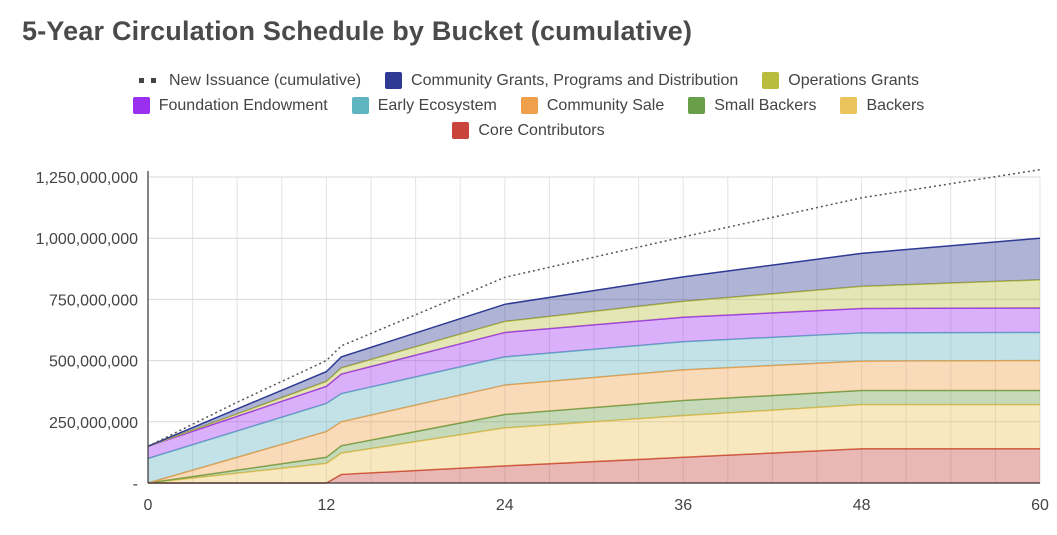 This screenshot has width=1057, height=535. I want to click on legend-item: Community Sale, so click(592, 105).